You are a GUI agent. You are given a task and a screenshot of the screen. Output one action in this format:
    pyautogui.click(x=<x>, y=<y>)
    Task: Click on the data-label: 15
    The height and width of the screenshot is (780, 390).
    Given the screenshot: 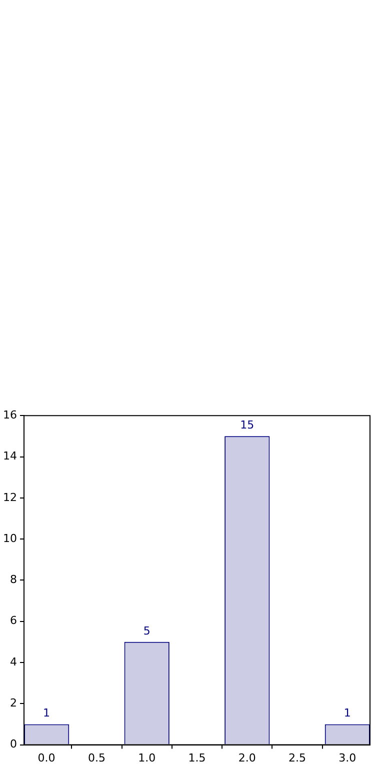 What is the action you would take?
    pyautogui.click(x=247, y=425)
    